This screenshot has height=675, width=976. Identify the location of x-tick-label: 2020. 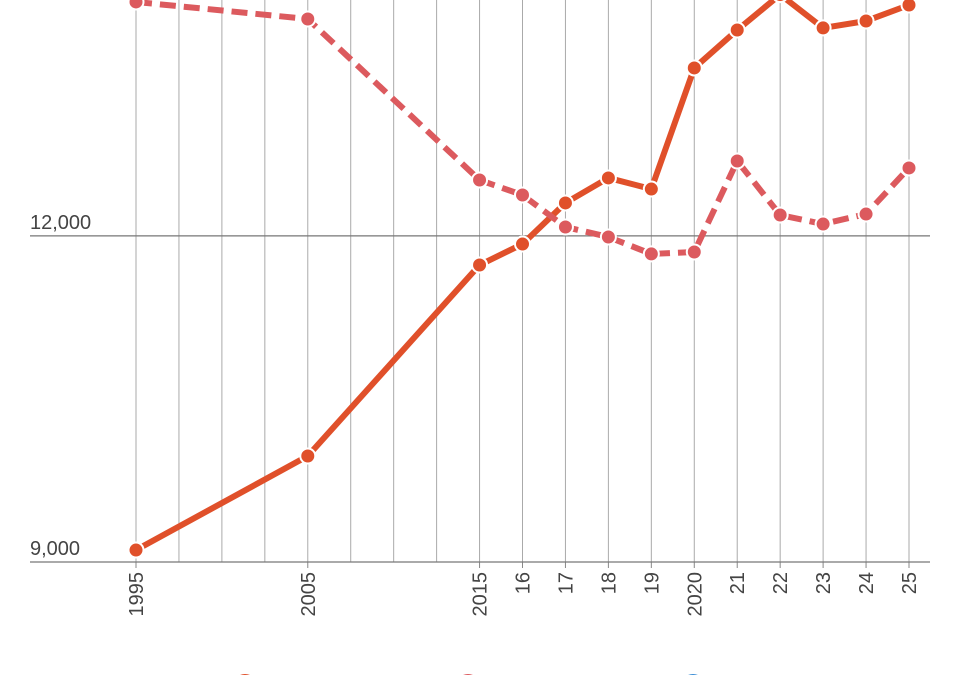
(695, 594).